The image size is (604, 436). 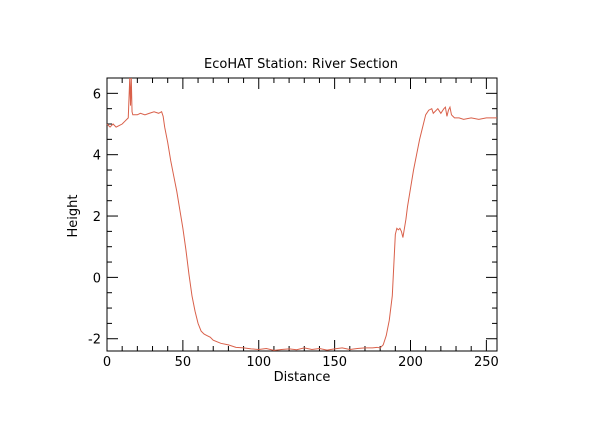 What do you see at coordinates (334, 362) in the screenshot?
I see `x-tick-label: 150` at bounding box center [334, 362].